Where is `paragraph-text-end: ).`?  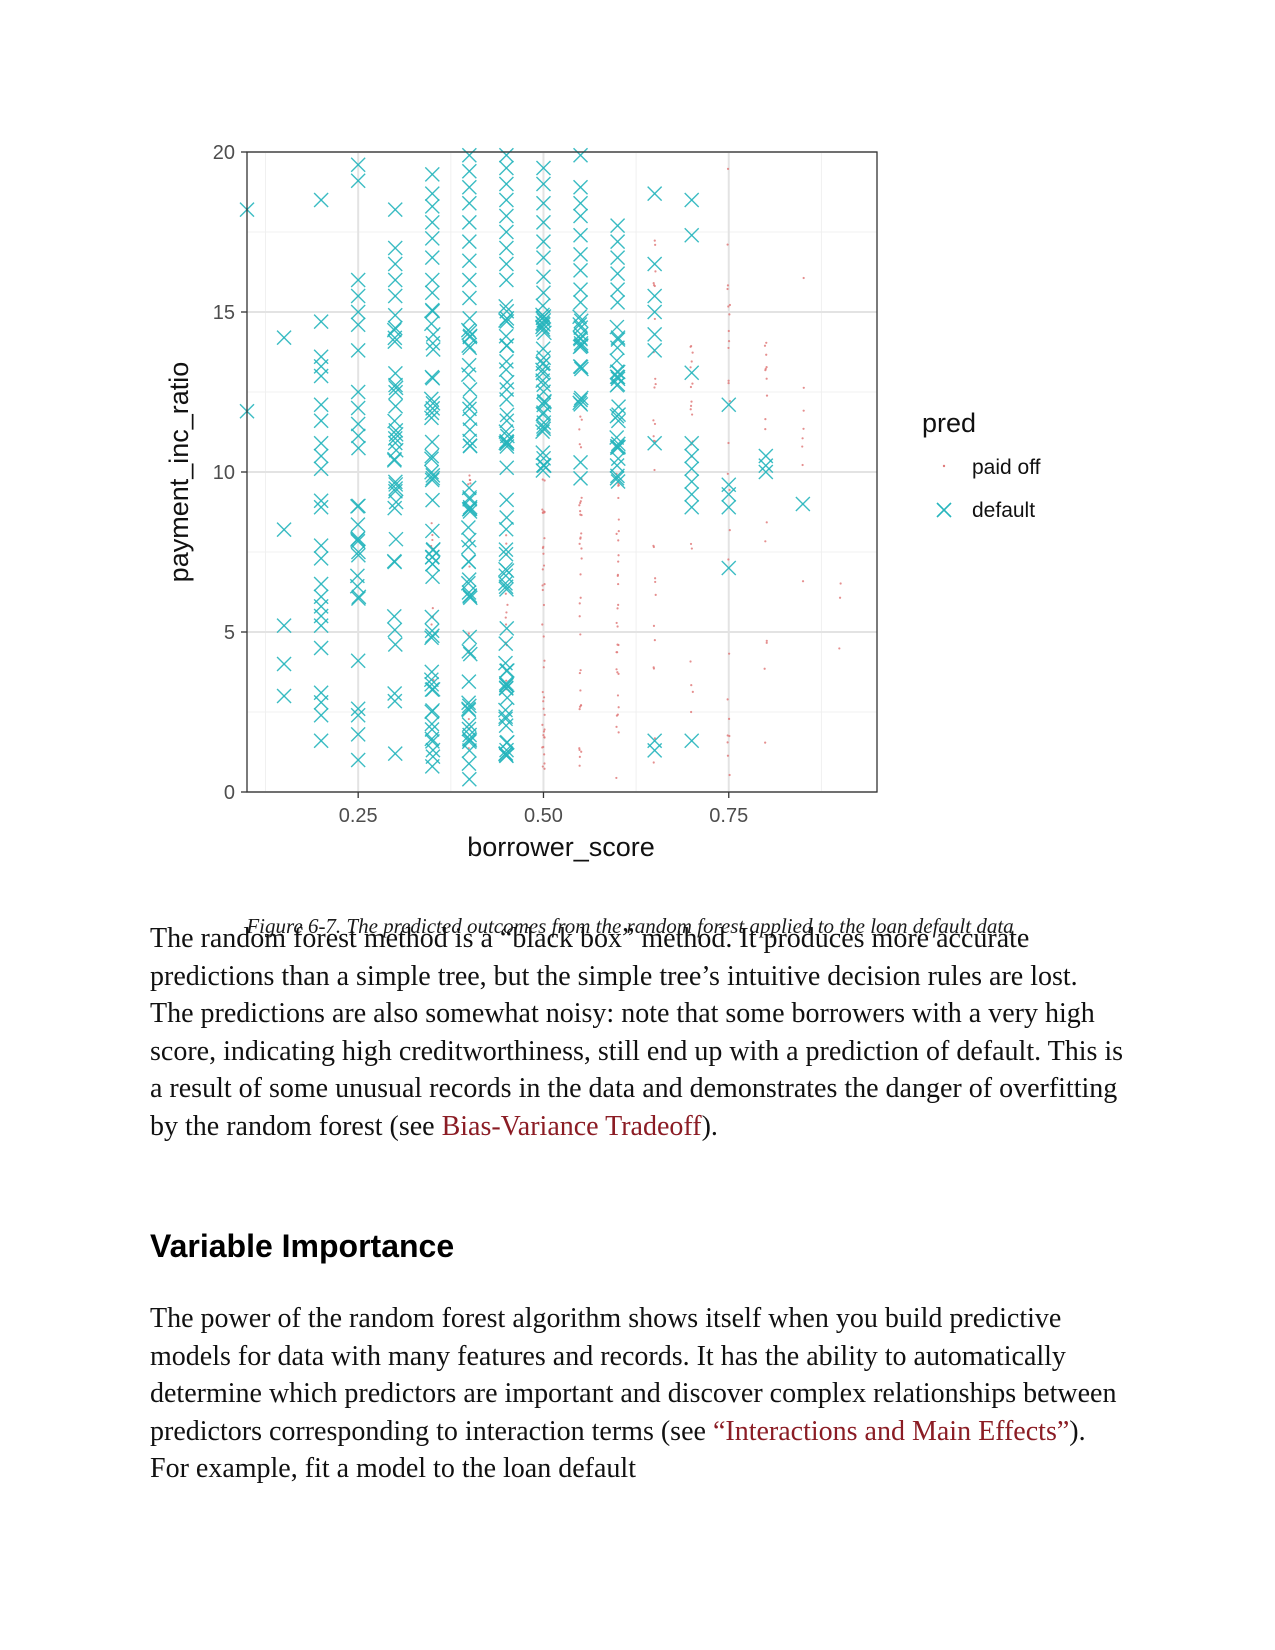
paragraph-text-end: ). is located at coordinates (709, 1126).